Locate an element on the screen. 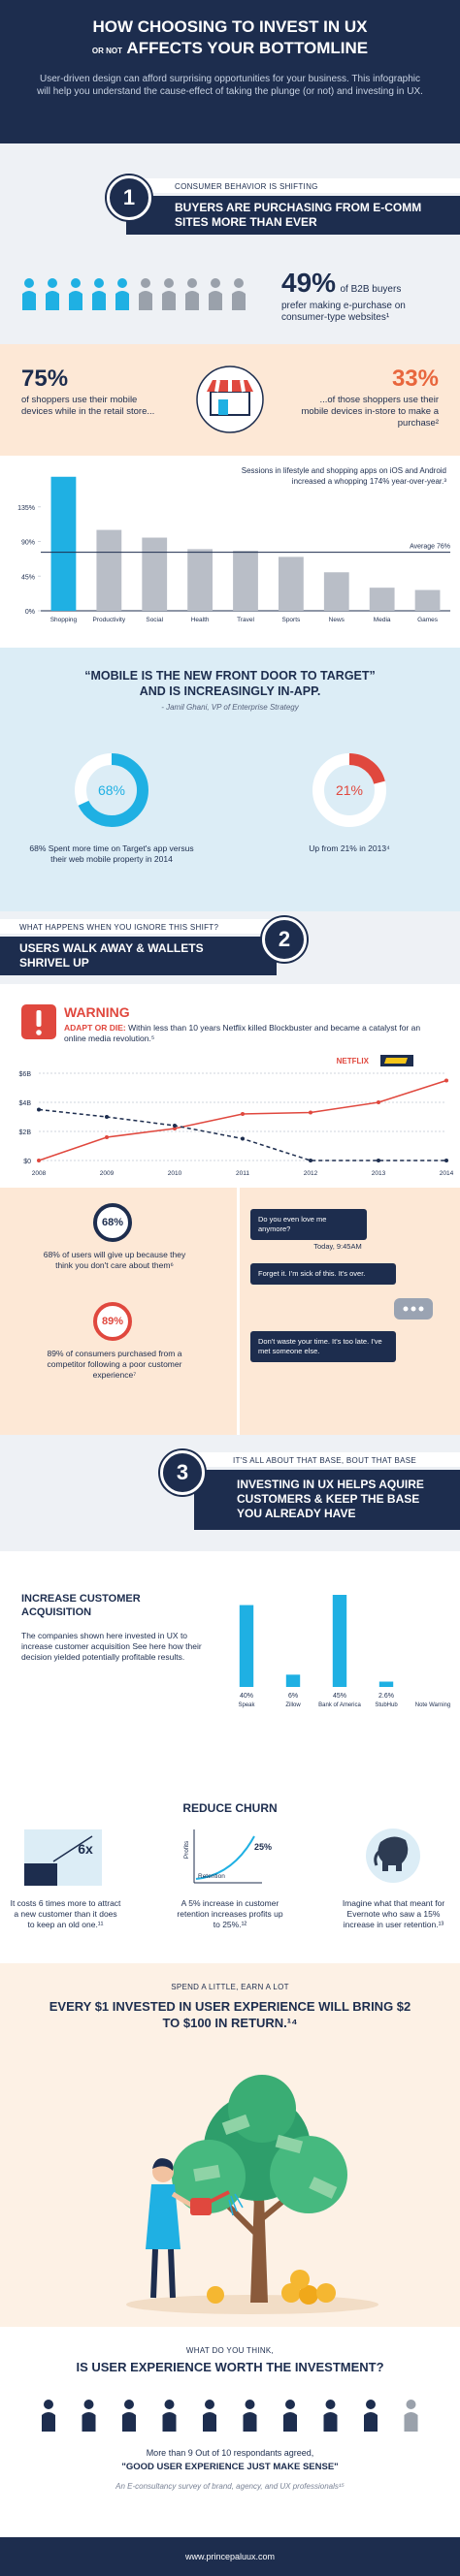 The height and width of the screenshot is (2576, 460). typing-indicator is located at coordinates (413, 1309).